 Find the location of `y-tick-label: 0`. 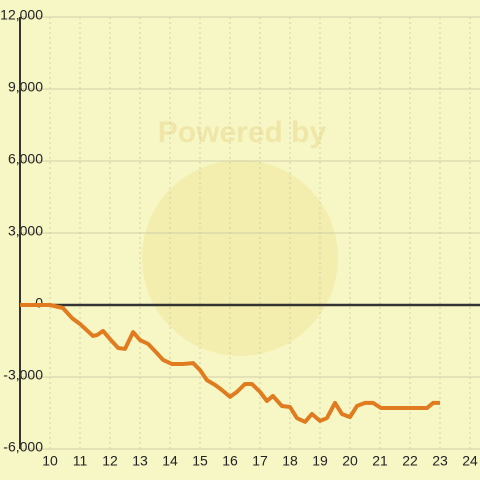

y-tick-label: 0 is located at coordinates (39, 303).